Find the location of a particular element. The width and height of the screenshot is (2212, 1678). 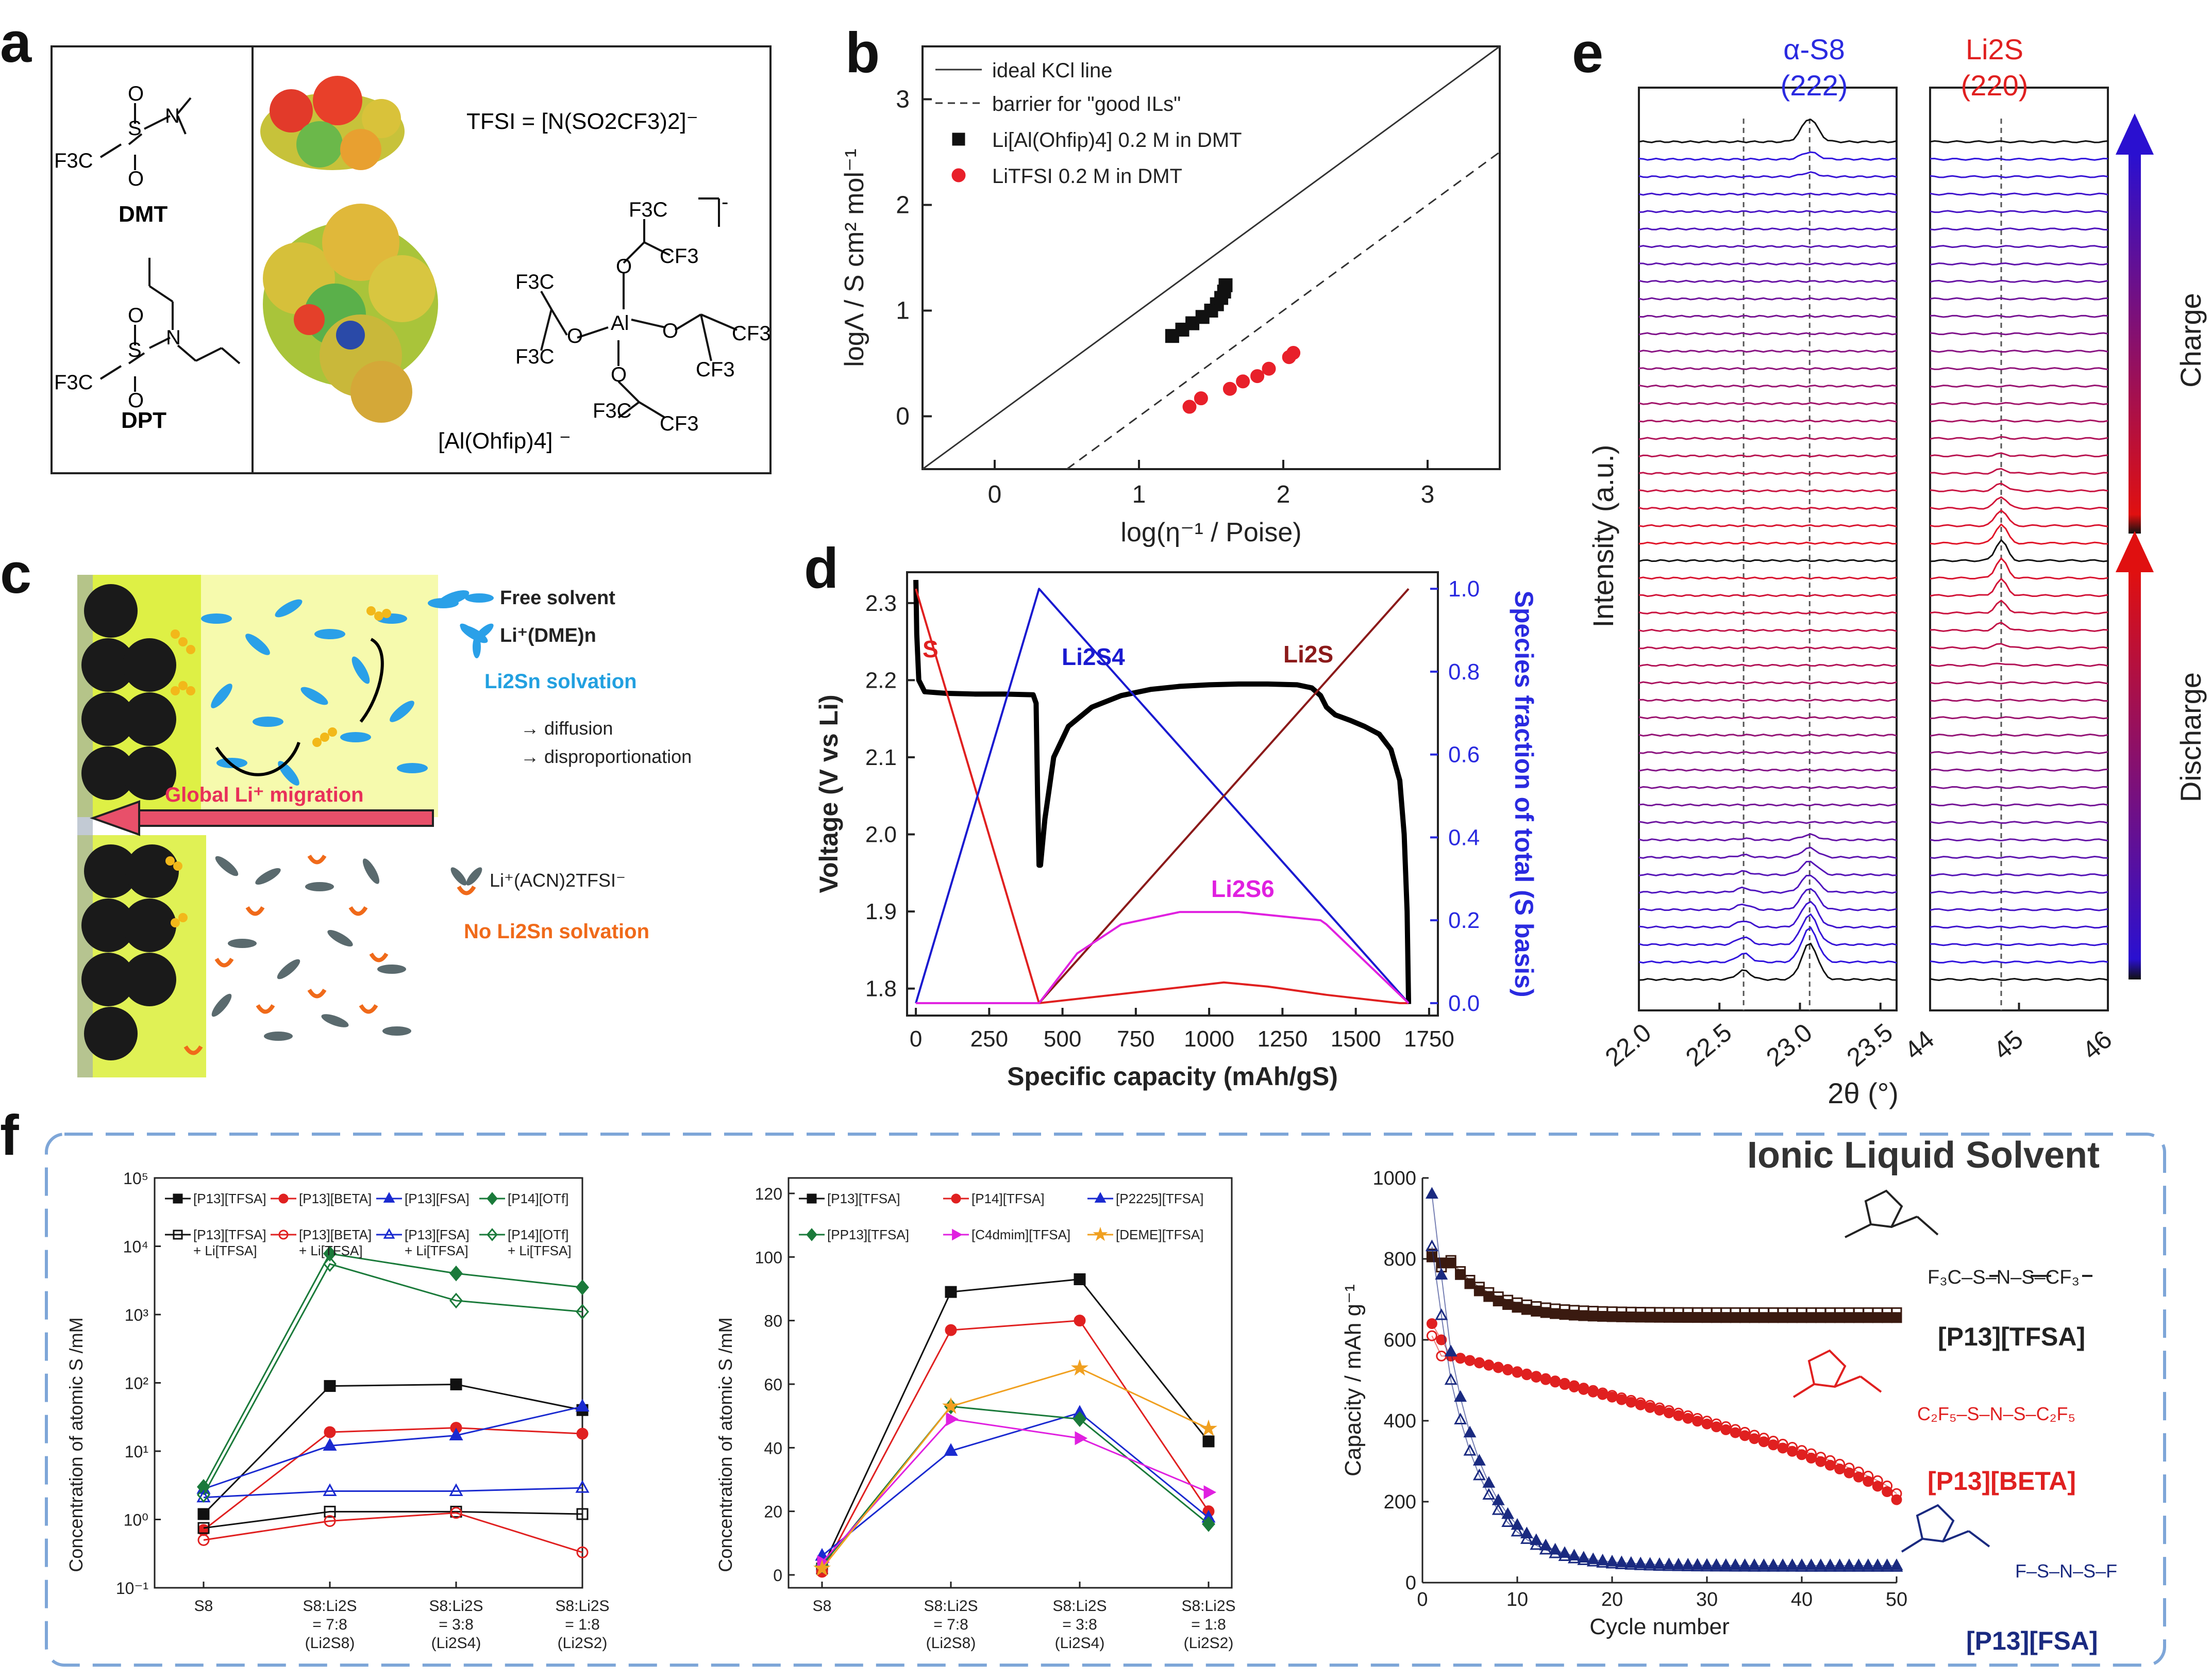

d-y2tick-label: 0.2 is located at coordinates (1464, 920).